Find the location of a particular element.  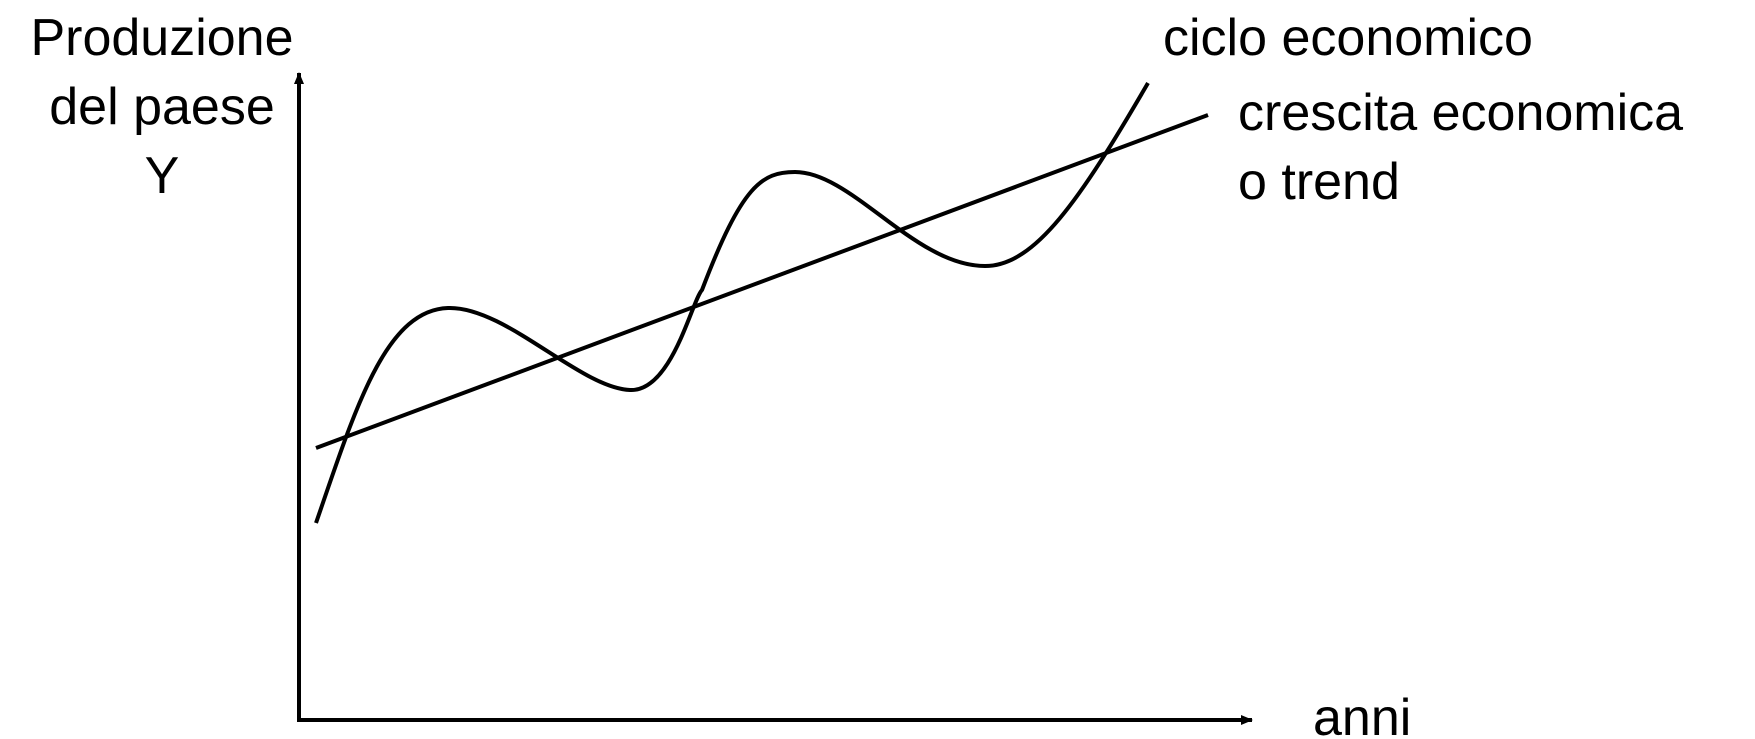

x-axis-label: anni is located at coordinates (1362, 714).